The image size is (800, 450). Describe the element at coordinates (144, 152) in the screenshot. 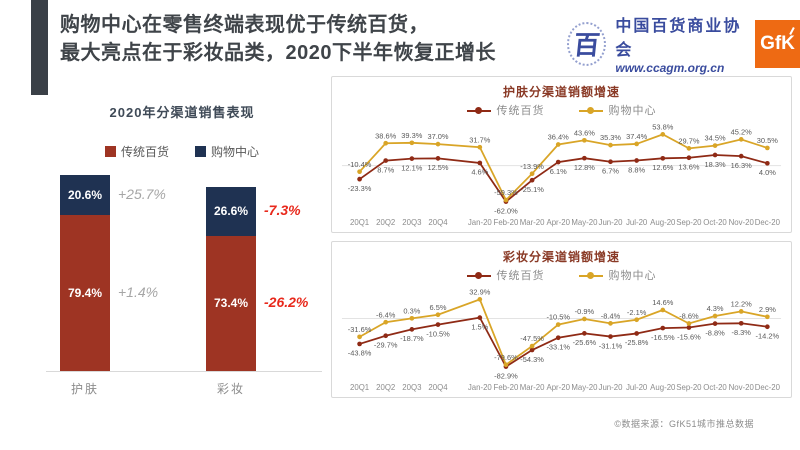

I see `legend-label: 传统百货` at that location.